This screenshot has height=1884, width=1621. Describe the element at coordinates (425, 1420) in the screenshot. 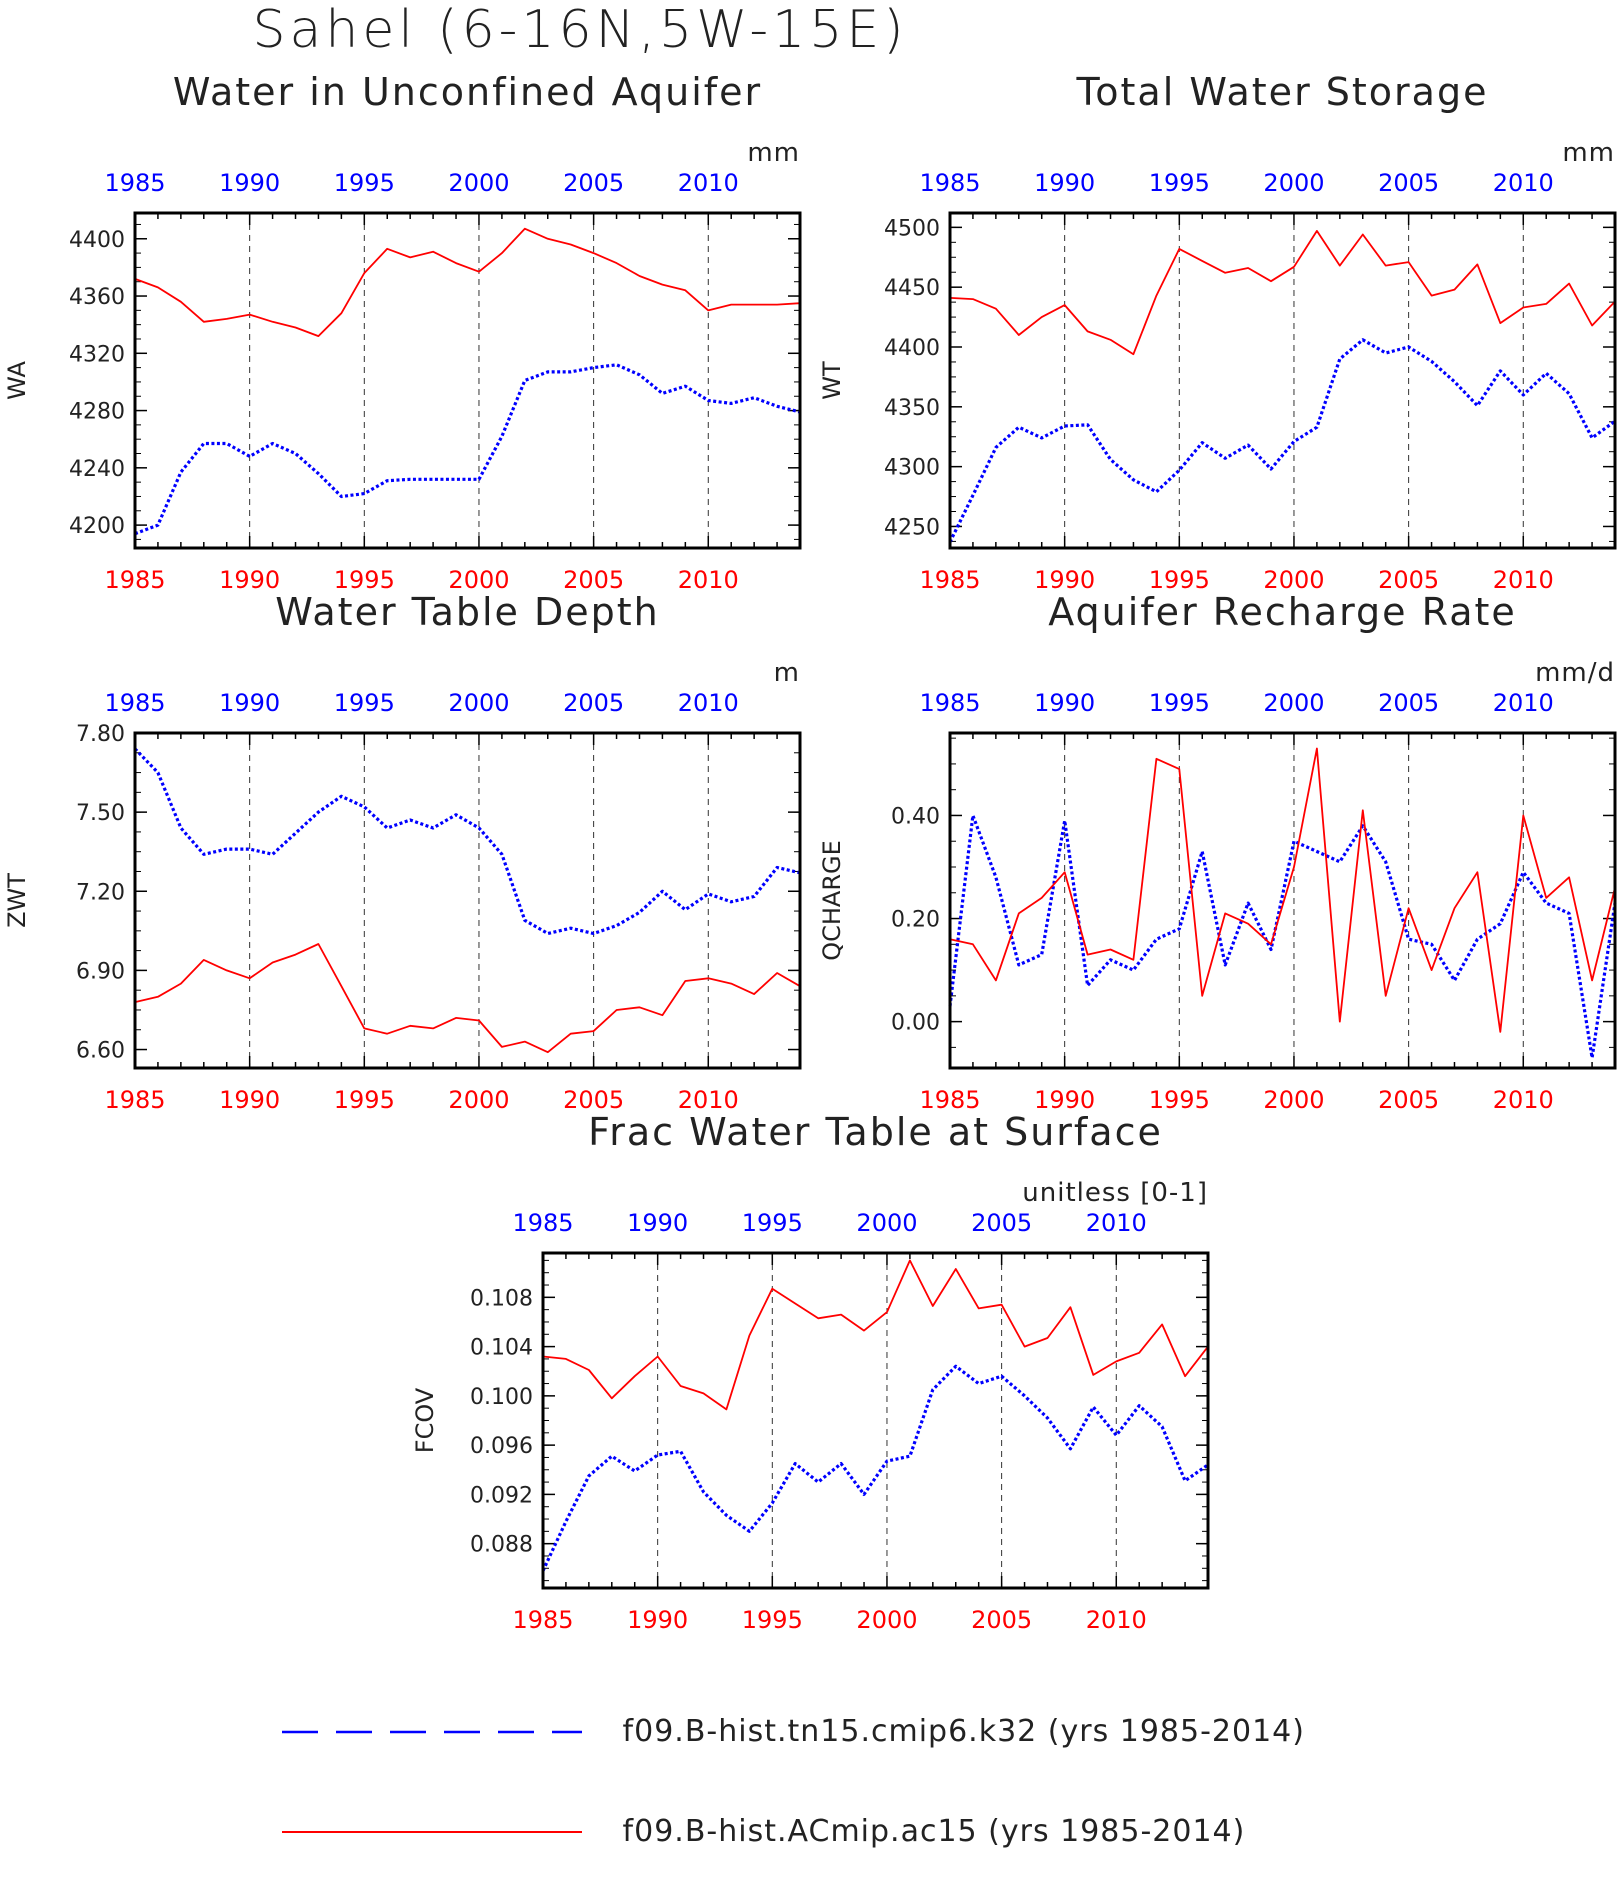

I see `y-axis-label: FCOV` at that location.